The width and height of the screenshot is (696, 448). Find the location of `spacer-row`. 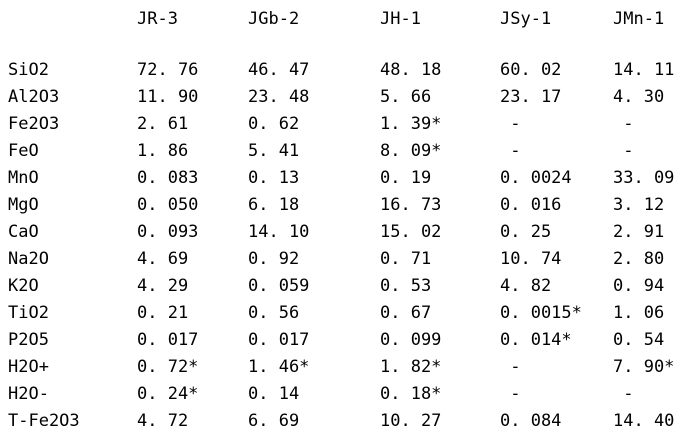

spacer-row is located at coordinates (348, 45).